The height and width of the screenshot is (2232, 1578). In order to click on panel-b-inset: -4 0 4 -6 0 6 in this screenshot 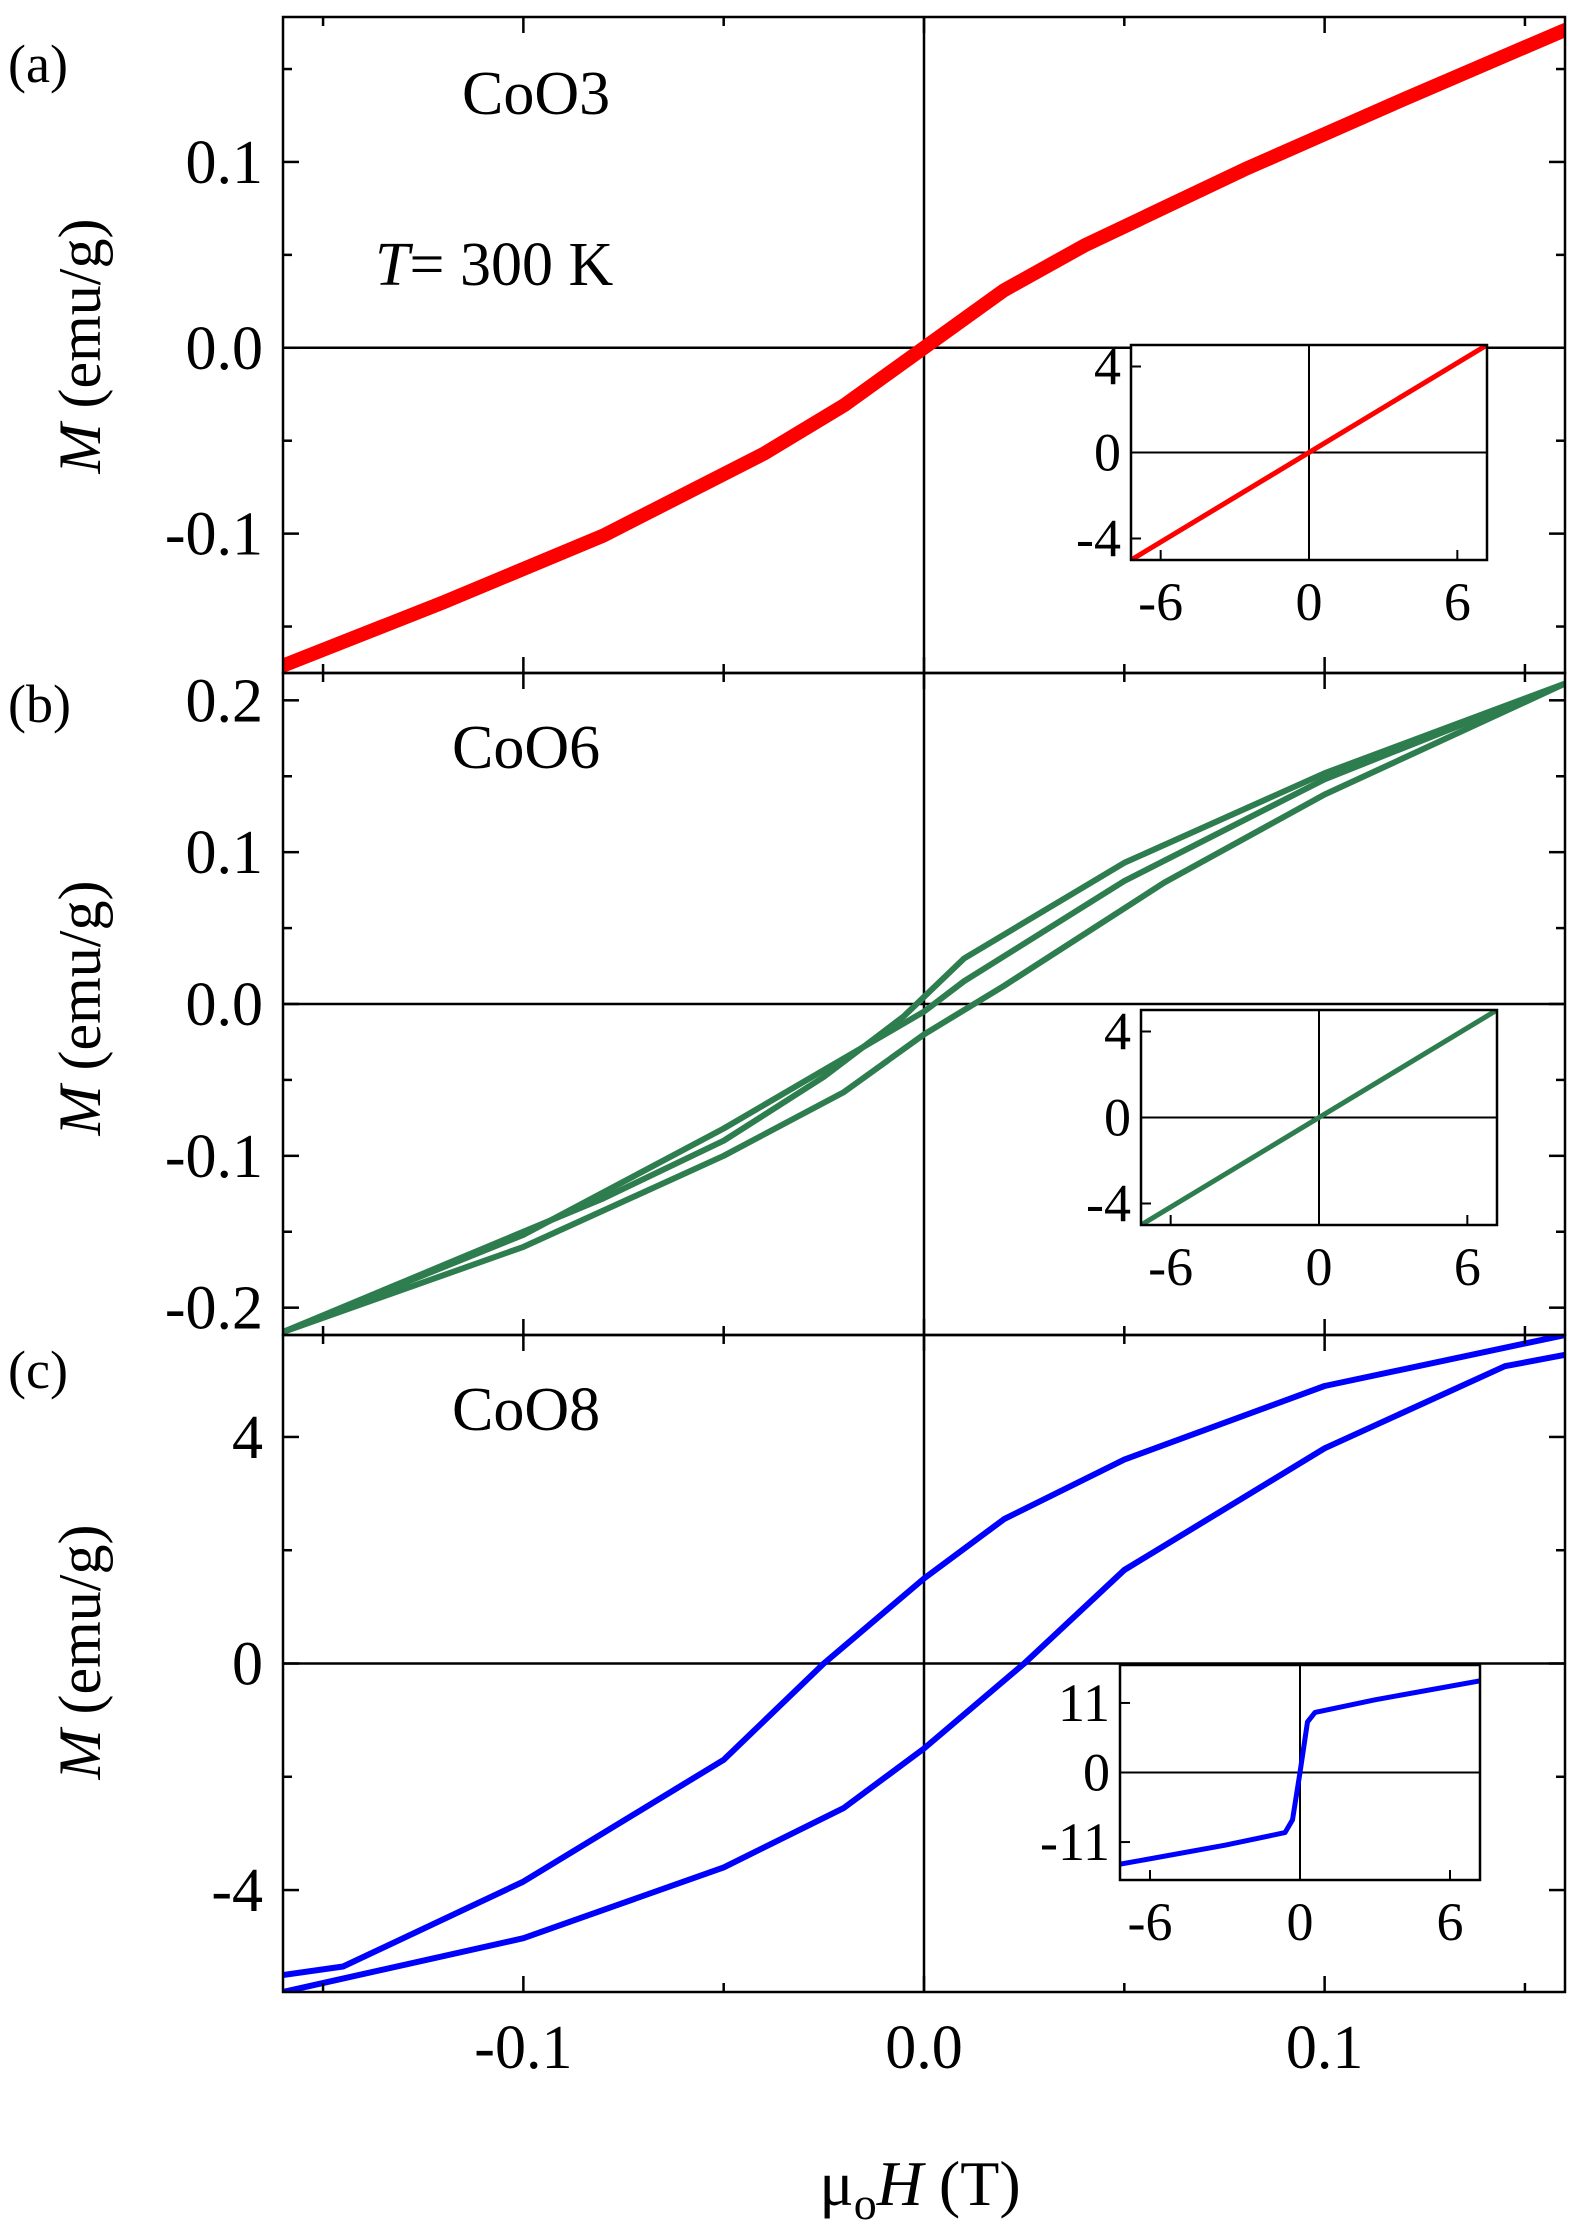, I will do `click(1292, 1149)`.